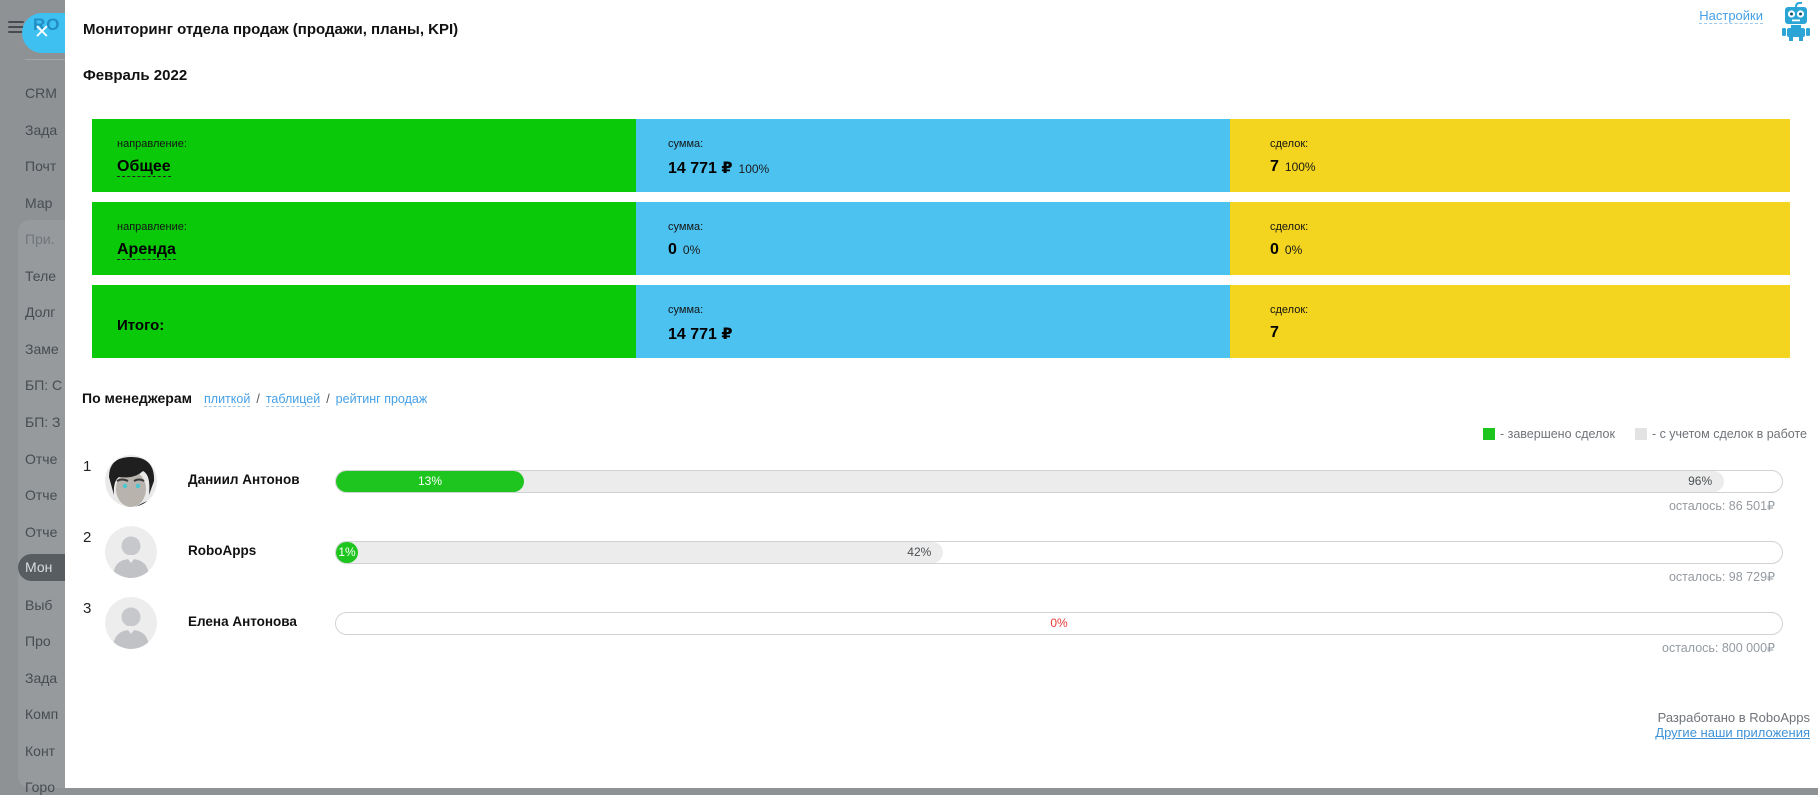  I want to click on other-apps-link: Другие наши приложения, so click(1732, 733).